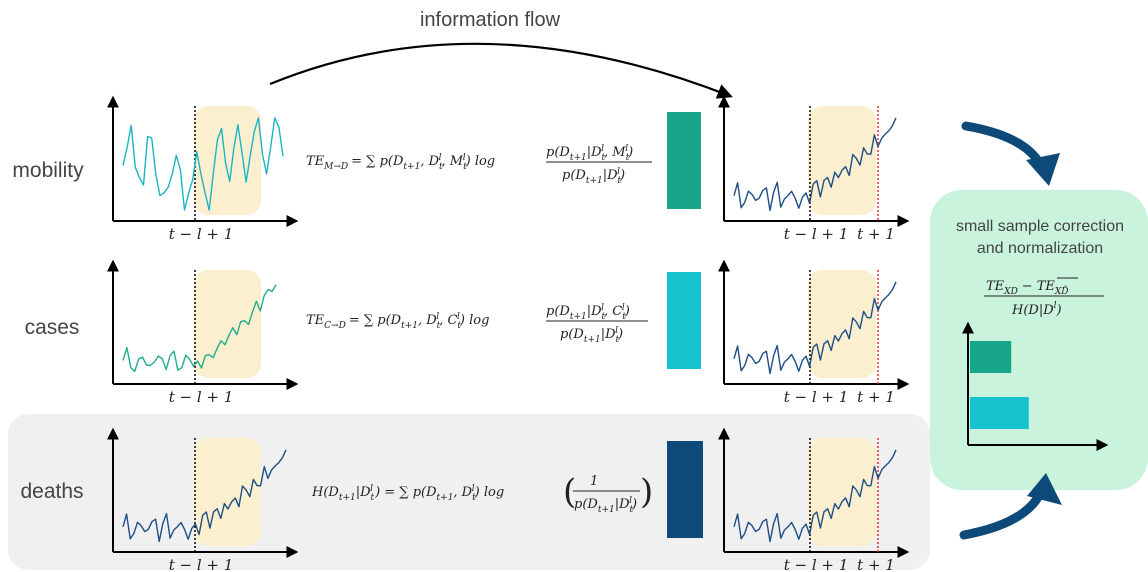 Image resolution: width=1148 pixels, height=572 pixels. What do you see at coordinates (684, 320) in the screenshot?
I see `te-bar-cases` at bounding box center [684, 320].